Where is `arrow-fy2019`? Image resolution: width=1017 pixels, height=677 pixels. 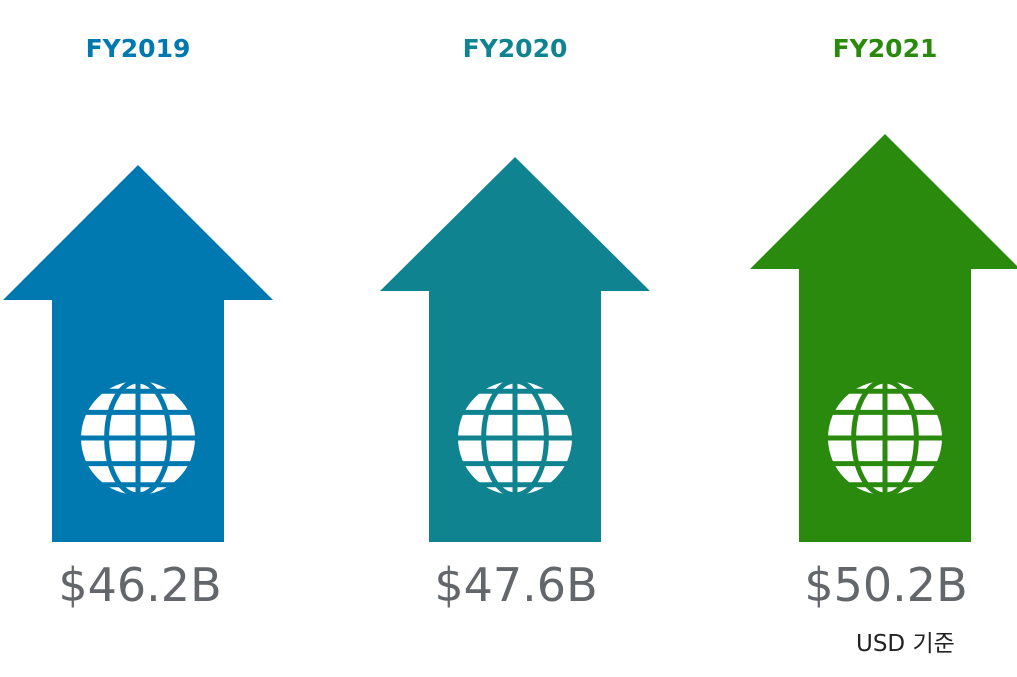 arrow-fy2019 is located at coordinates (138, 353).